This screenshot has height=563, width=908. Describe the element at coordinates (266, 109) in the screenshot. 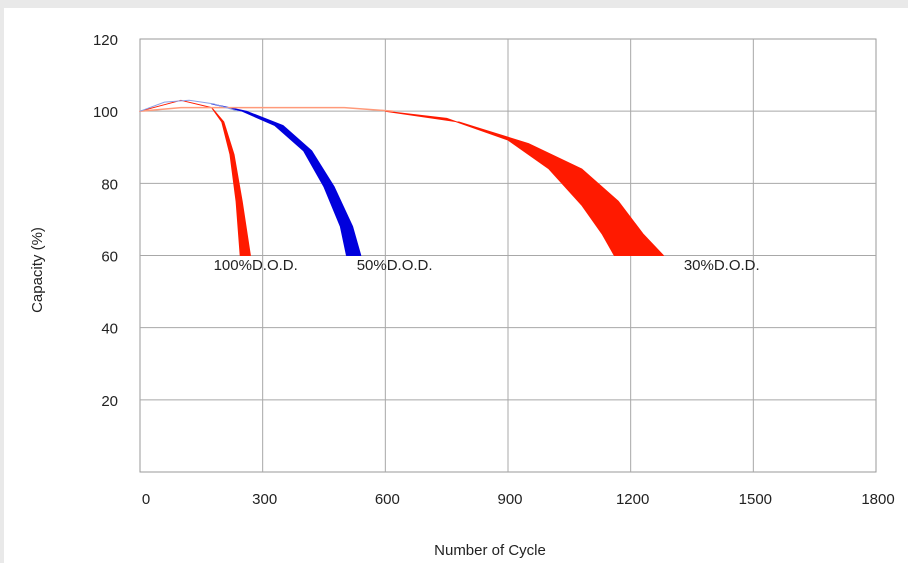

I see `baseline-curve` at that location.